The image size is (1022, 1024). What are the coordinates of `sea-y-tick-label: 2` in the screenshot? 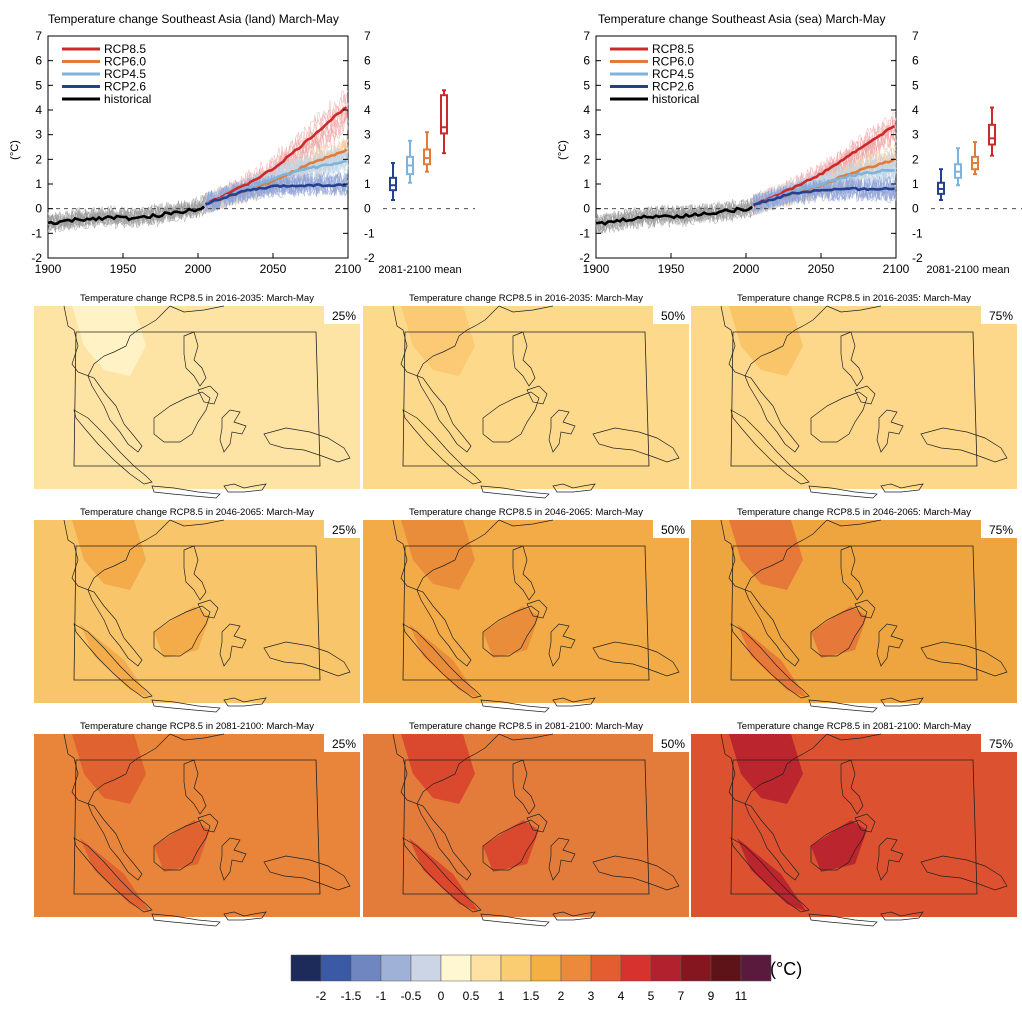 It's located at (586, 159).